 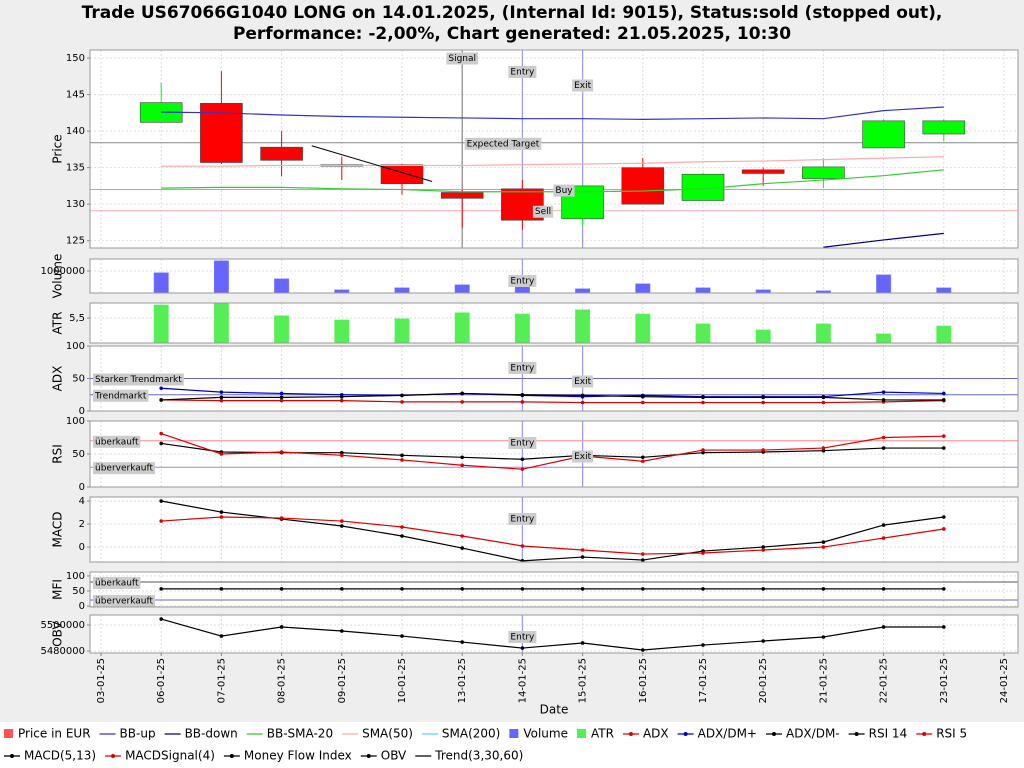 I want to click on legend-label: ADX/DM+, so click(x=727, y=734).